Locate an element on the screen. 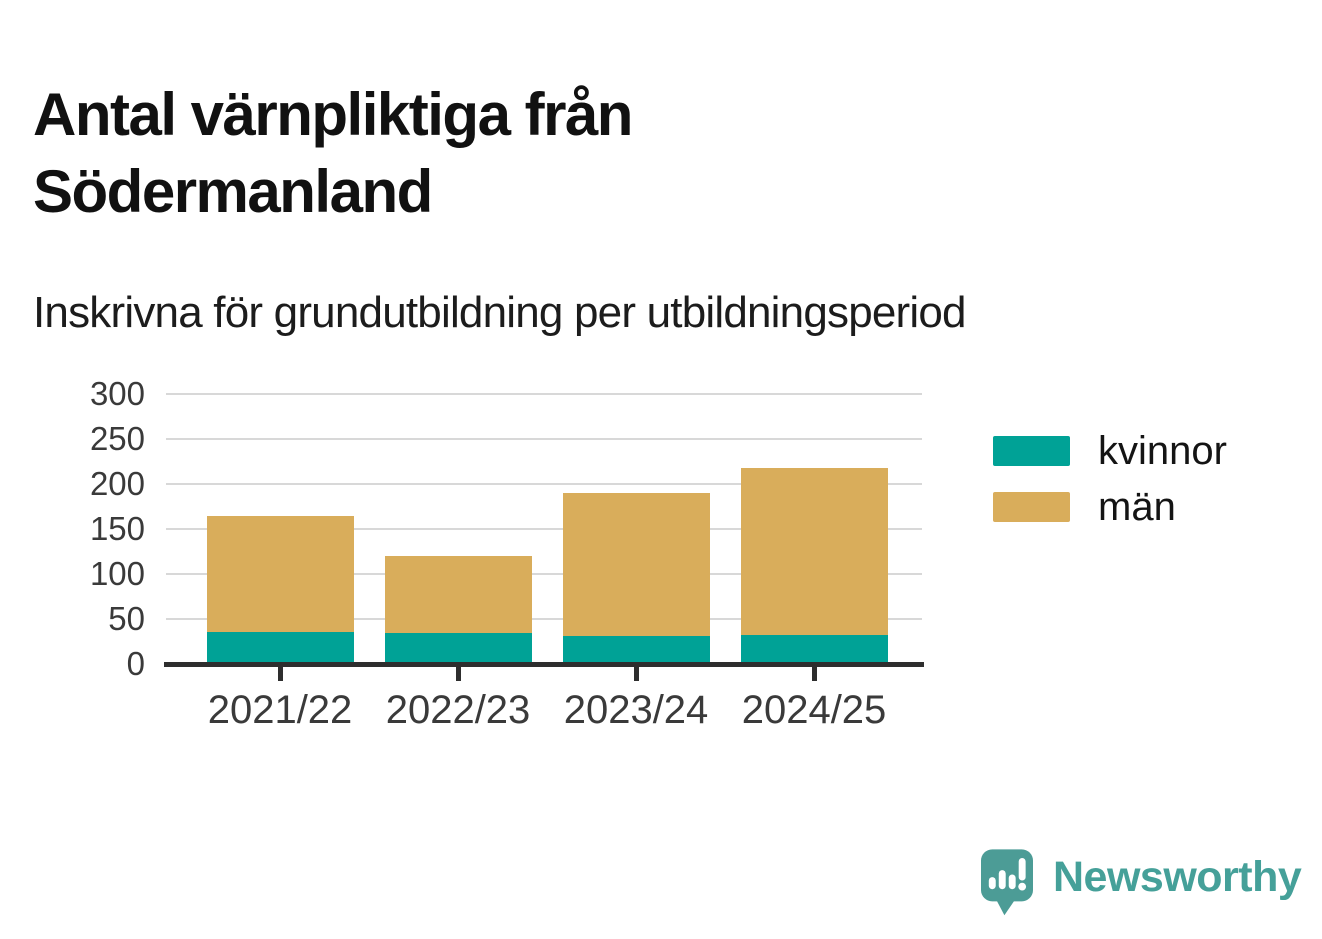  legend-item-kvinnor: kvinnor is located at coordinates (1110, 451).